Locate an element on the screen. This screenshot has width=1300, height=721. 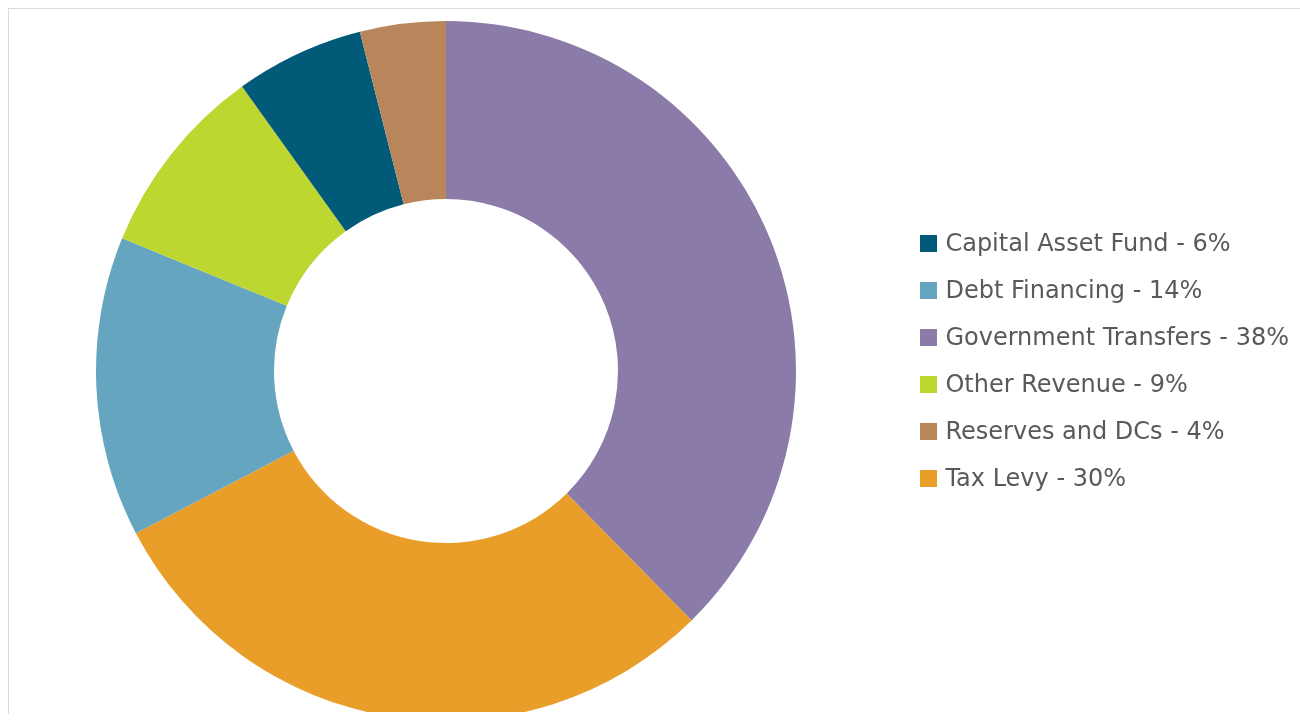
legend-label: Debt Financing - 14% is located at coordinates (1074, 290).